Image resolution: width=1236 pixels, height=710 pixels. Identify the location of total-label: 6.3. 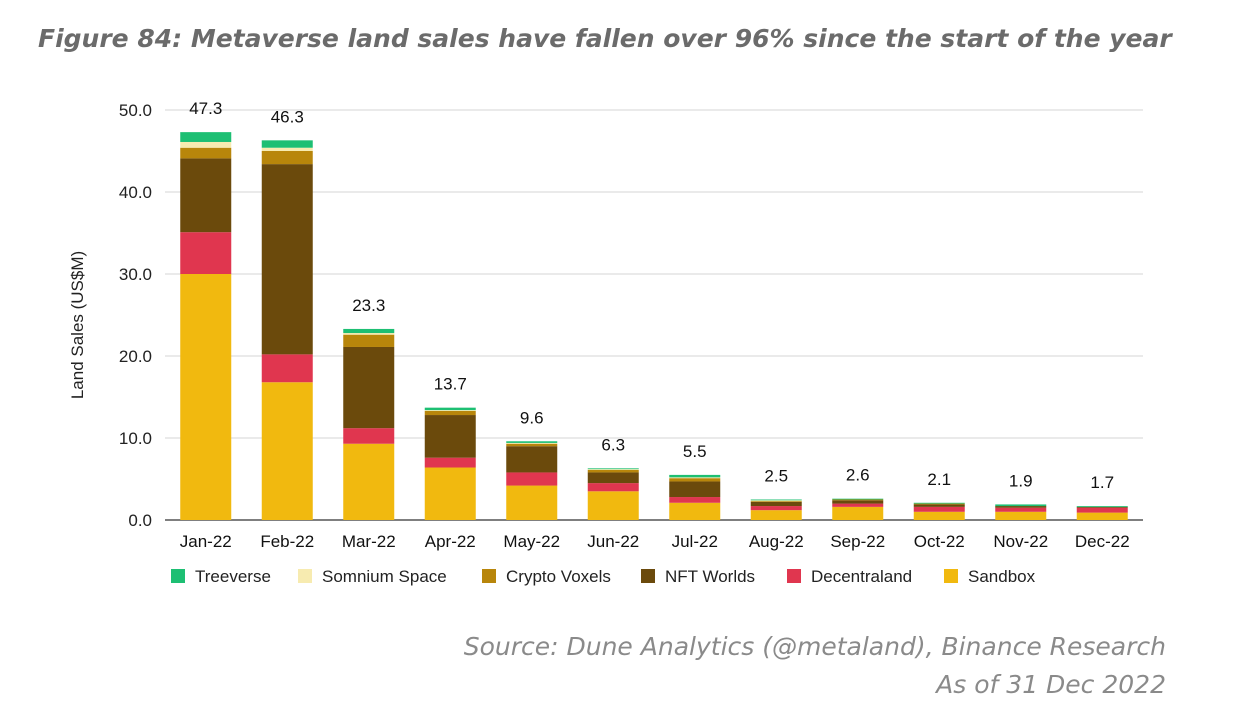
(613, 444).